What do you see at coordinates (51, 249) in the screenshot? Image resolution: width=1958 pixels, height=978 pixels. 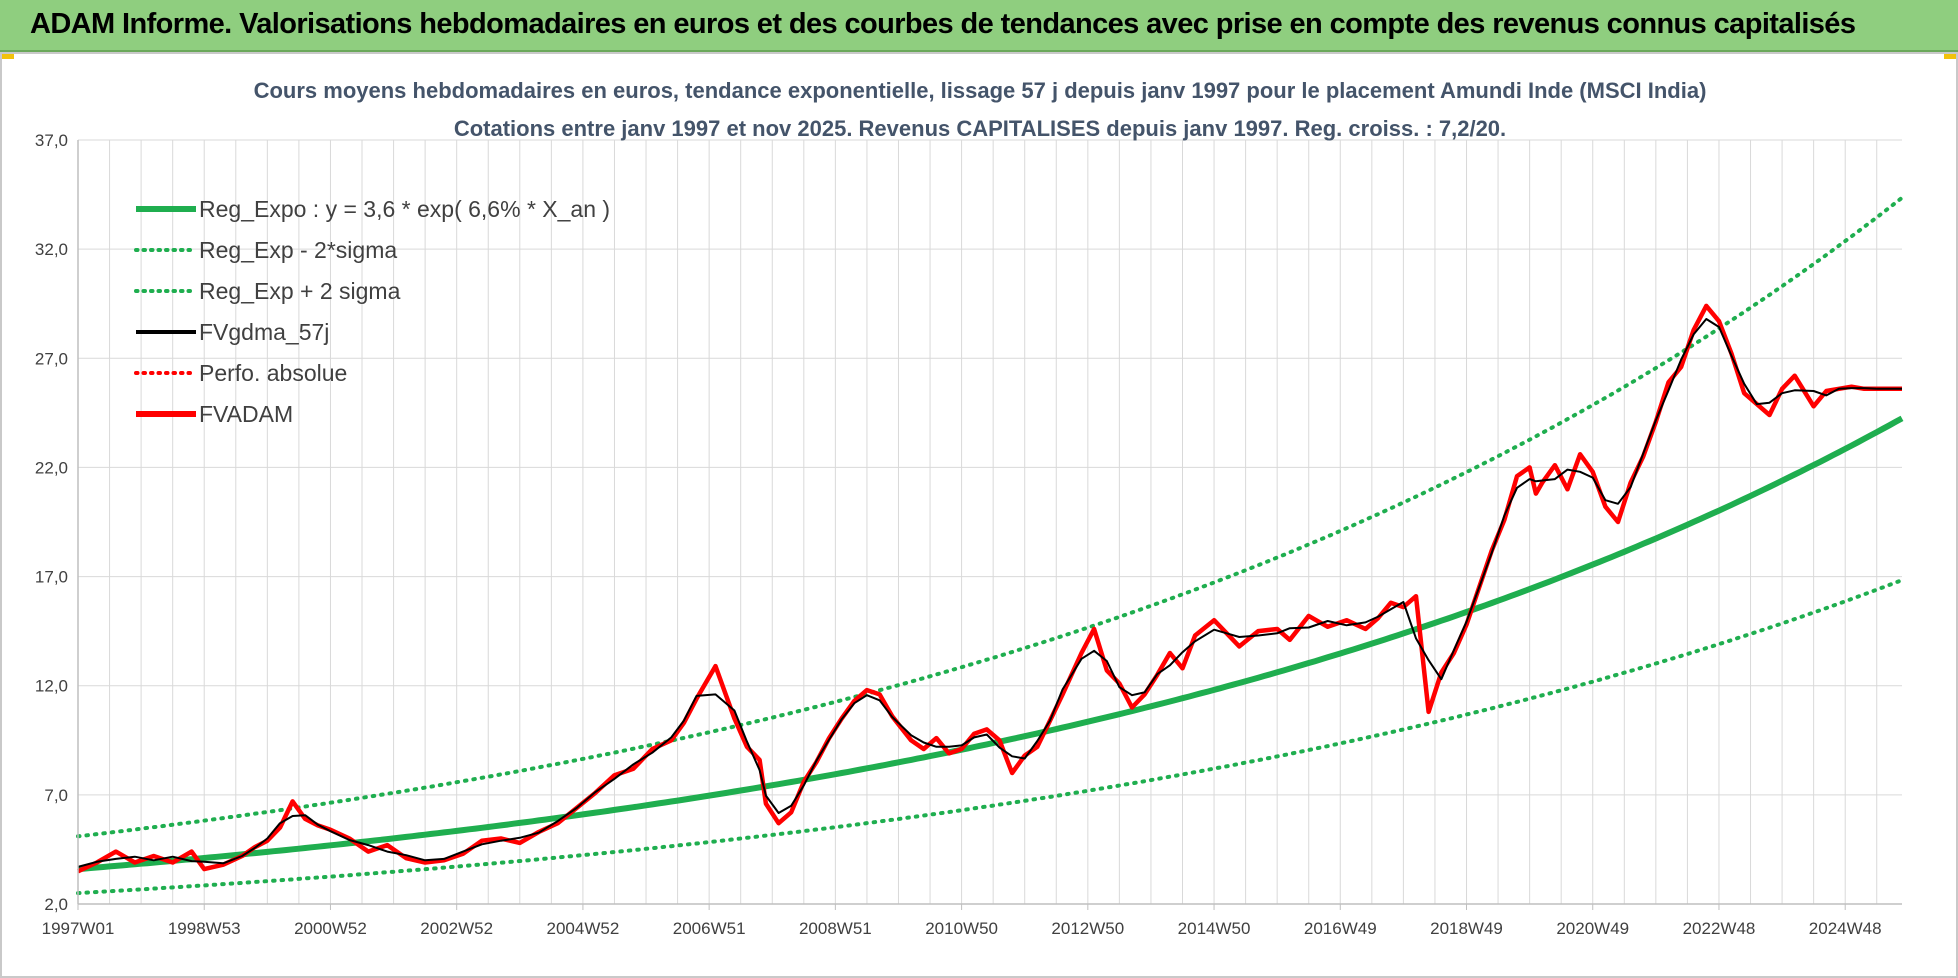 I see `y-tick-label: 32,0` at bounding box center [51, 249].